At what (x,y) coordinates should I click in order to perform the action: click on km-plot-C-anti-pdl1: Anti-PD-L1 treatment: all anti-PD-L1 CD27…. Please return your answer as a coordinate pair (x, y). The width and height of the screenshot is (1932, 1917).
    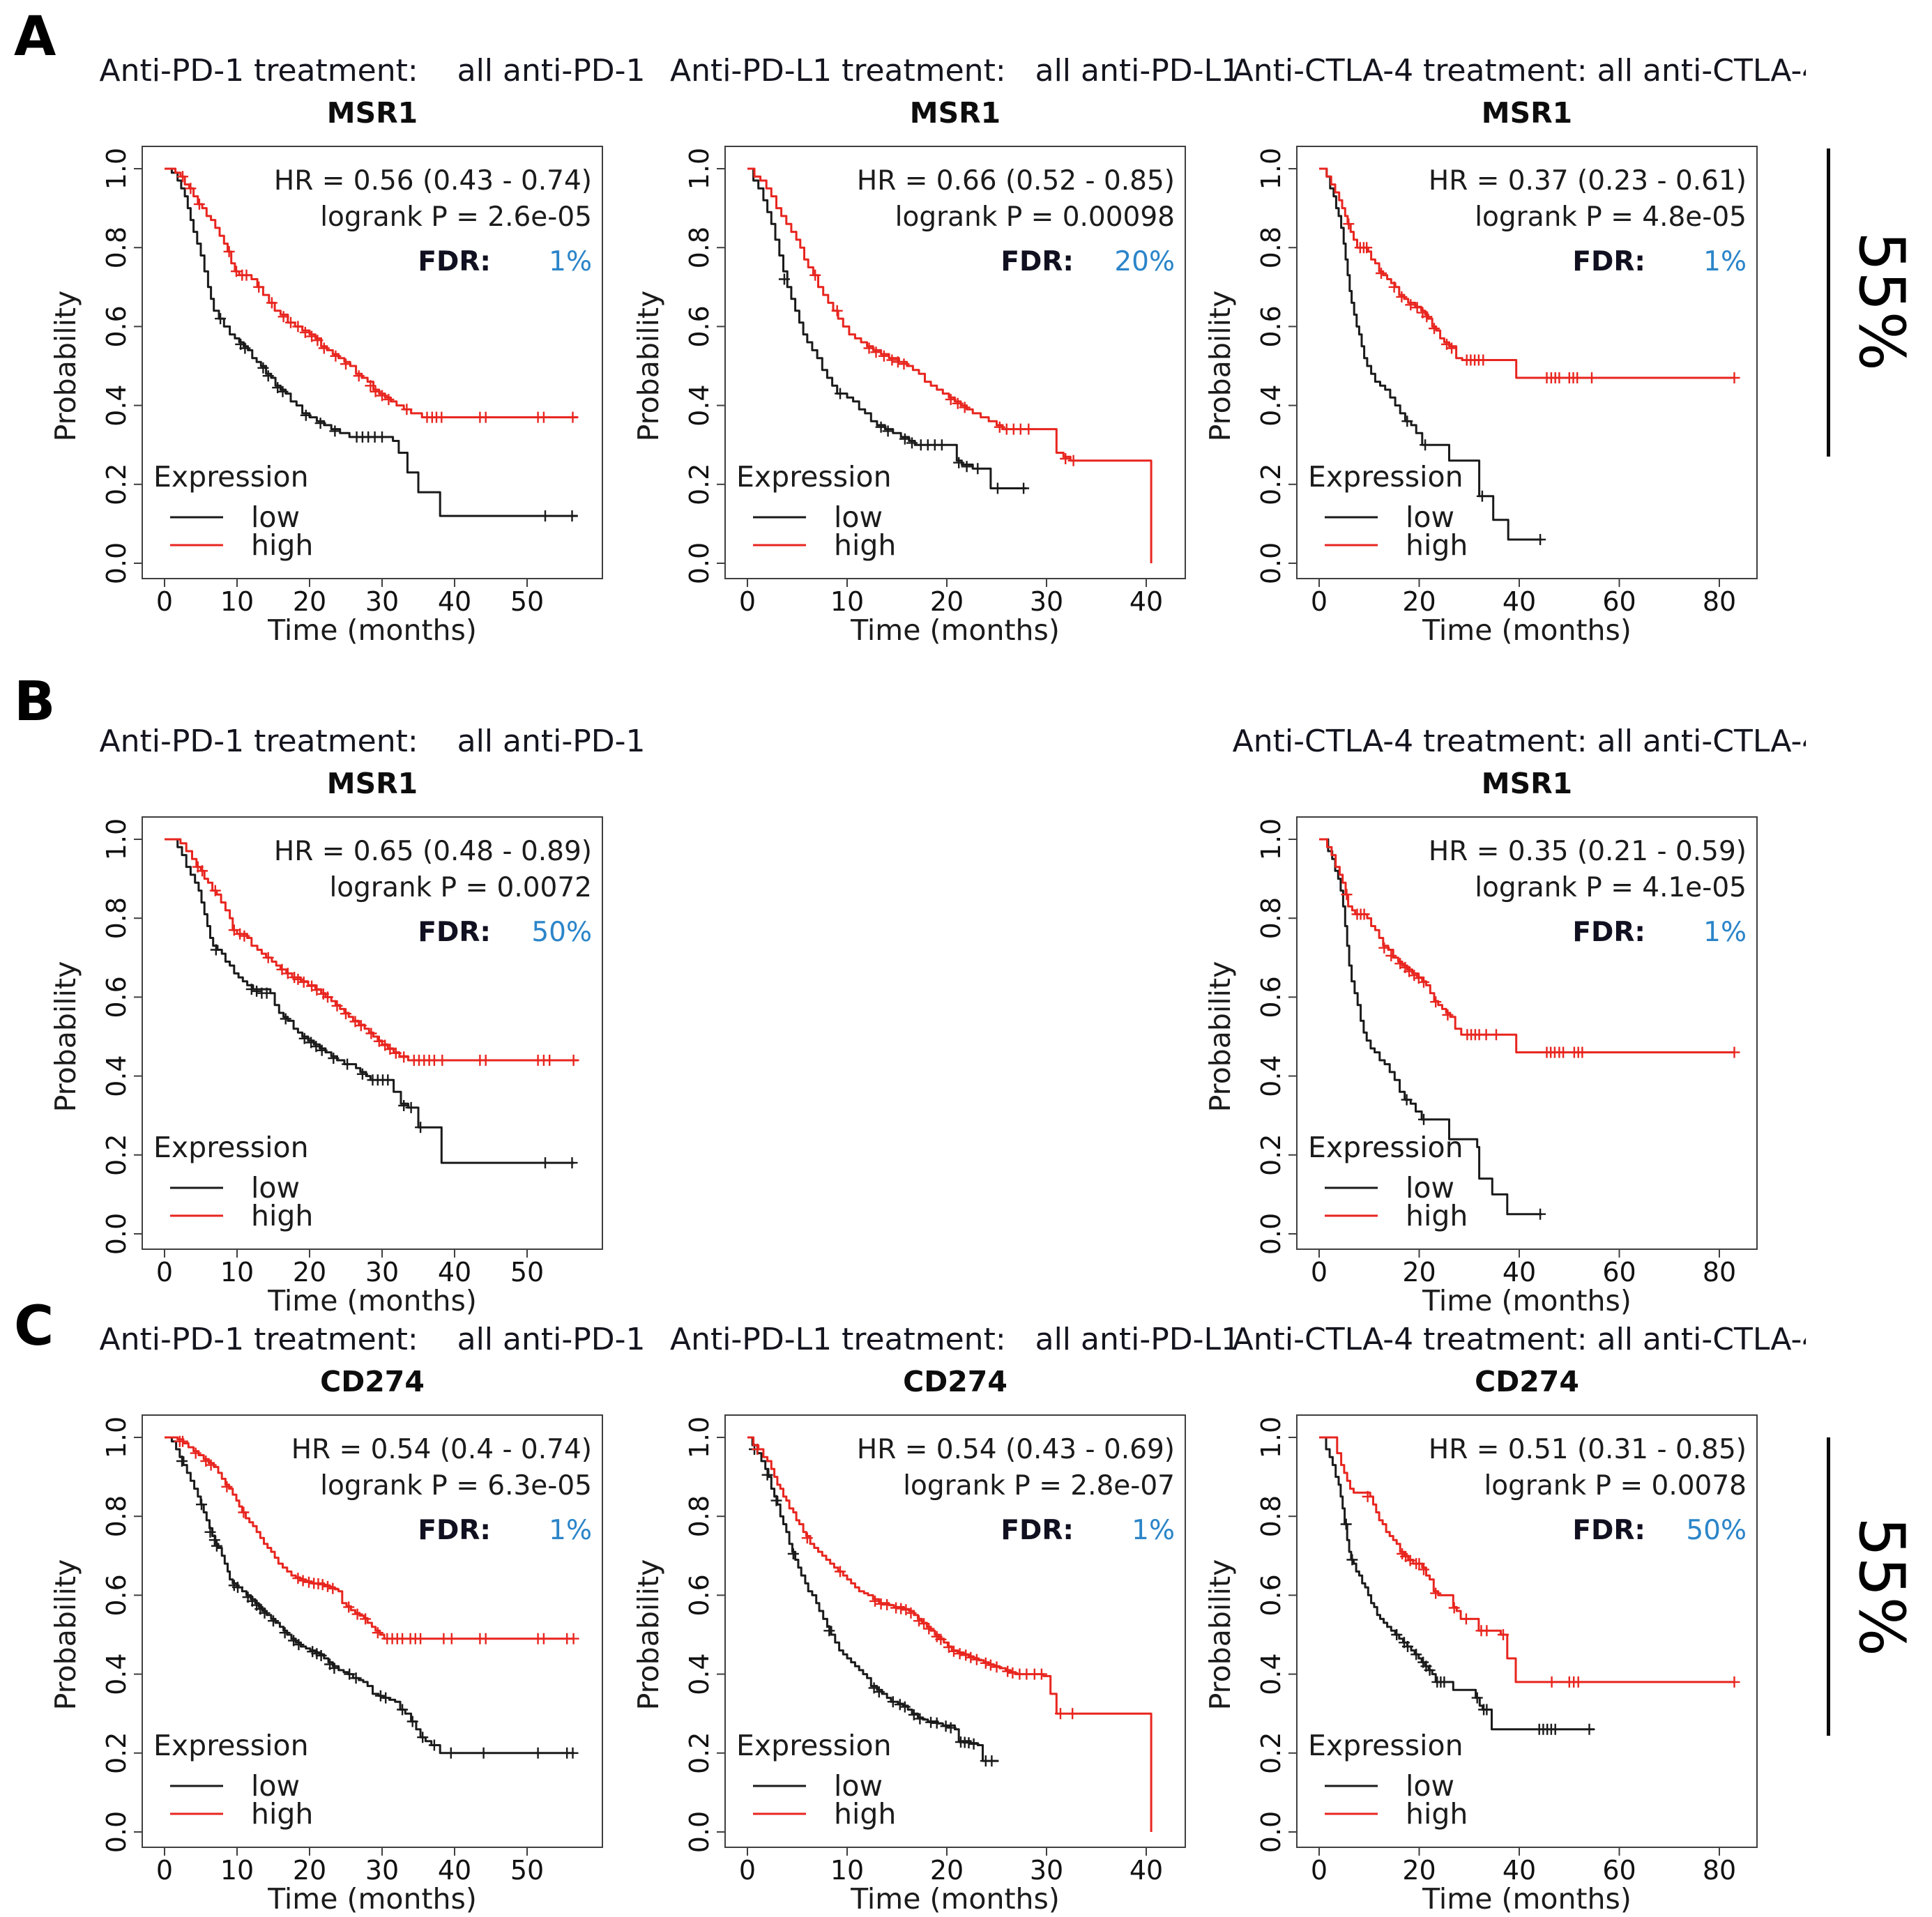
    Looking at the image, I should click on (930, 1617).